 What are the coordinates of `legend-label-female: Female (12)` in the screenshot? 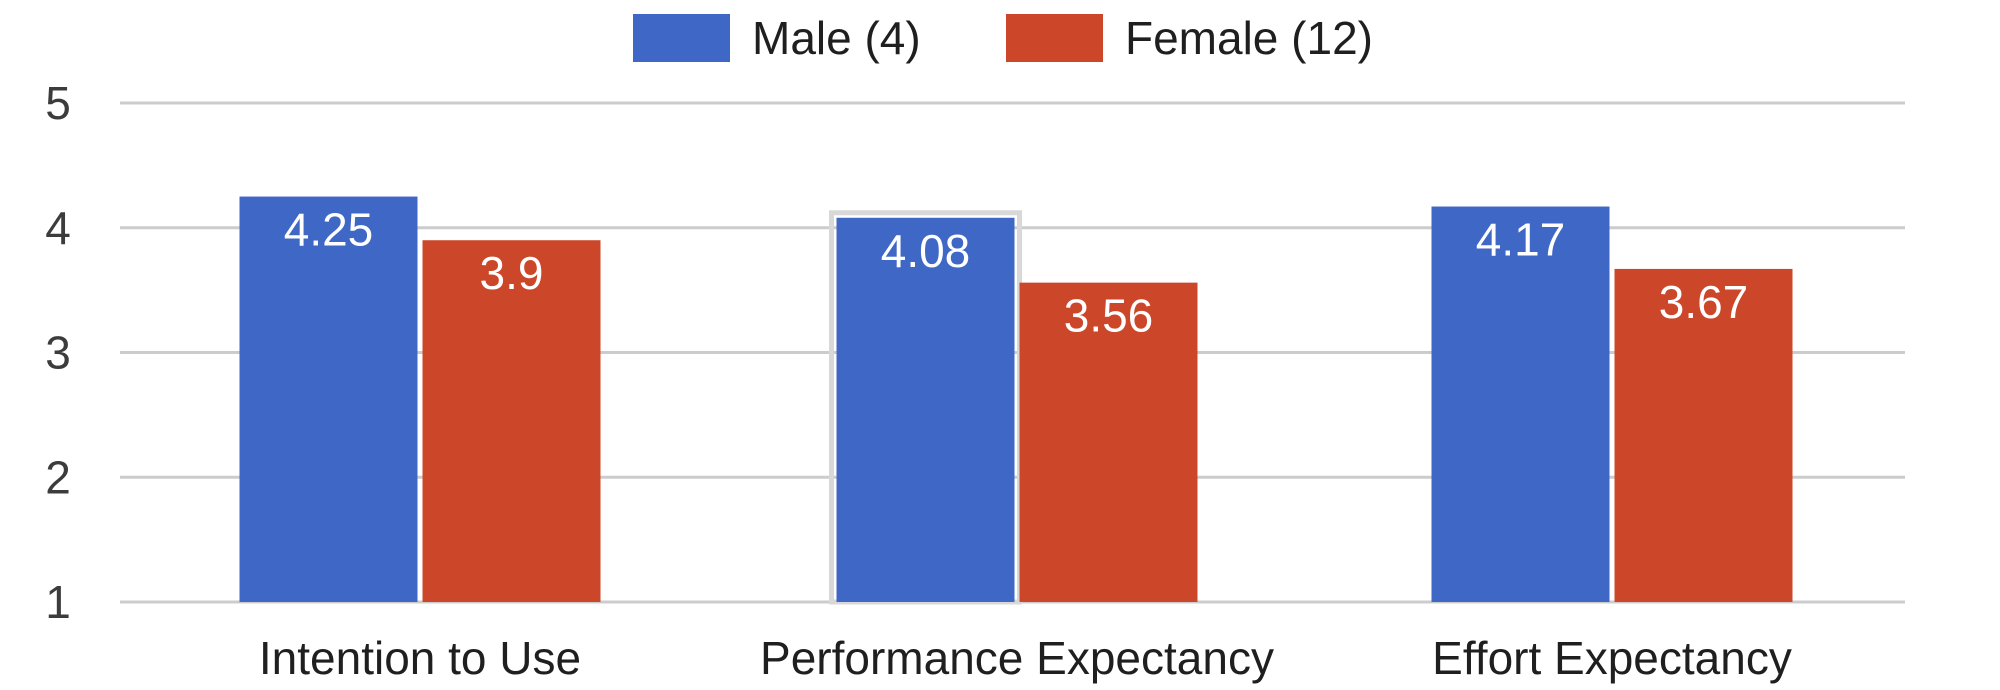 It's located at (1249, 38).